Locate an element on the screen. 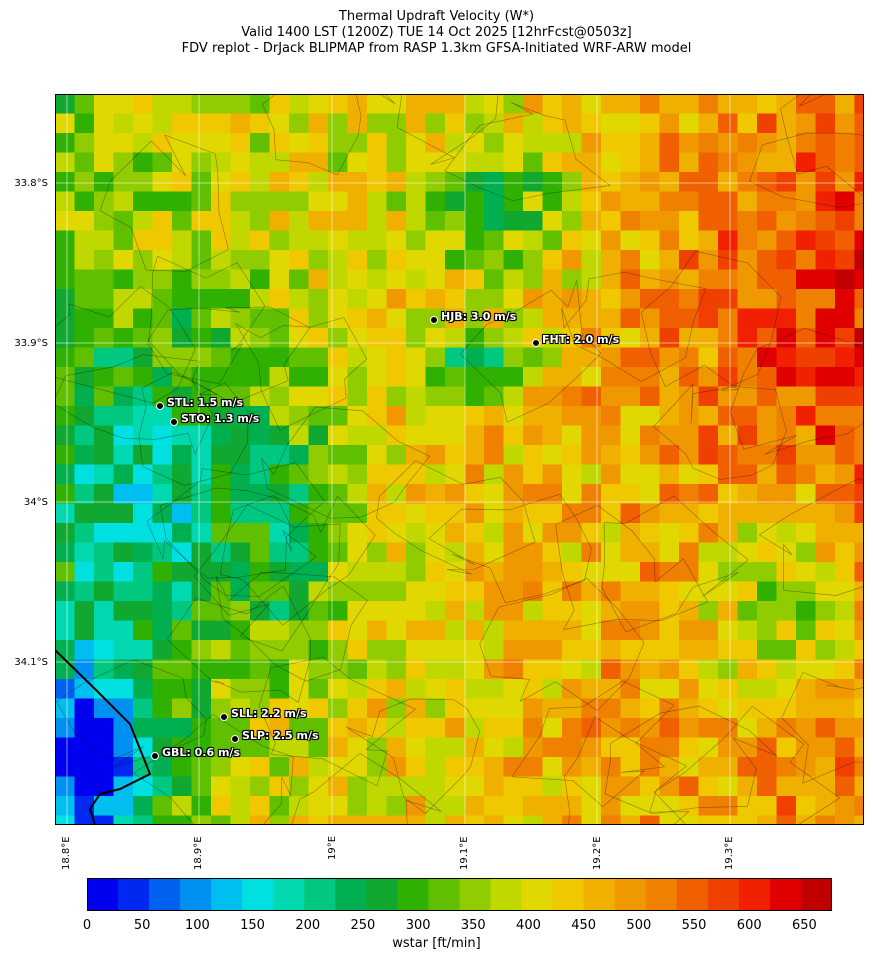  colorbar-tick-label: 0 is located at coordinates (87, 925).